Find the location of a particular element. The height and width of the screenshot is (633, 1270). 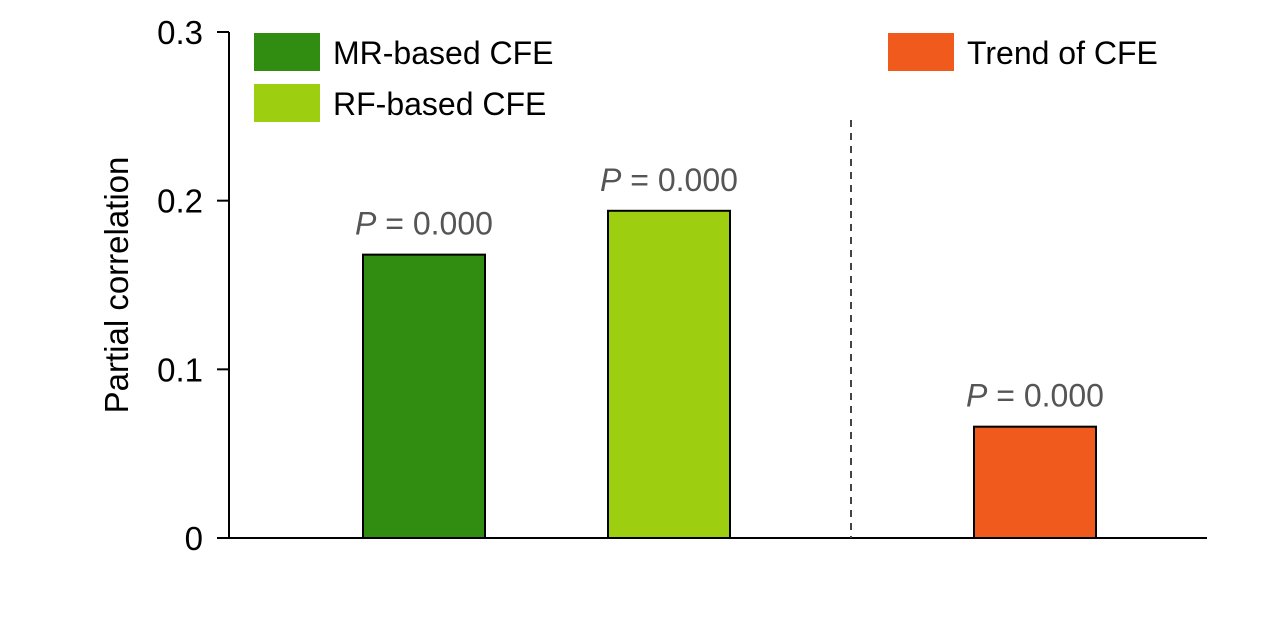

y-tick-label: 0.3 is located at coordinates (180, 32).